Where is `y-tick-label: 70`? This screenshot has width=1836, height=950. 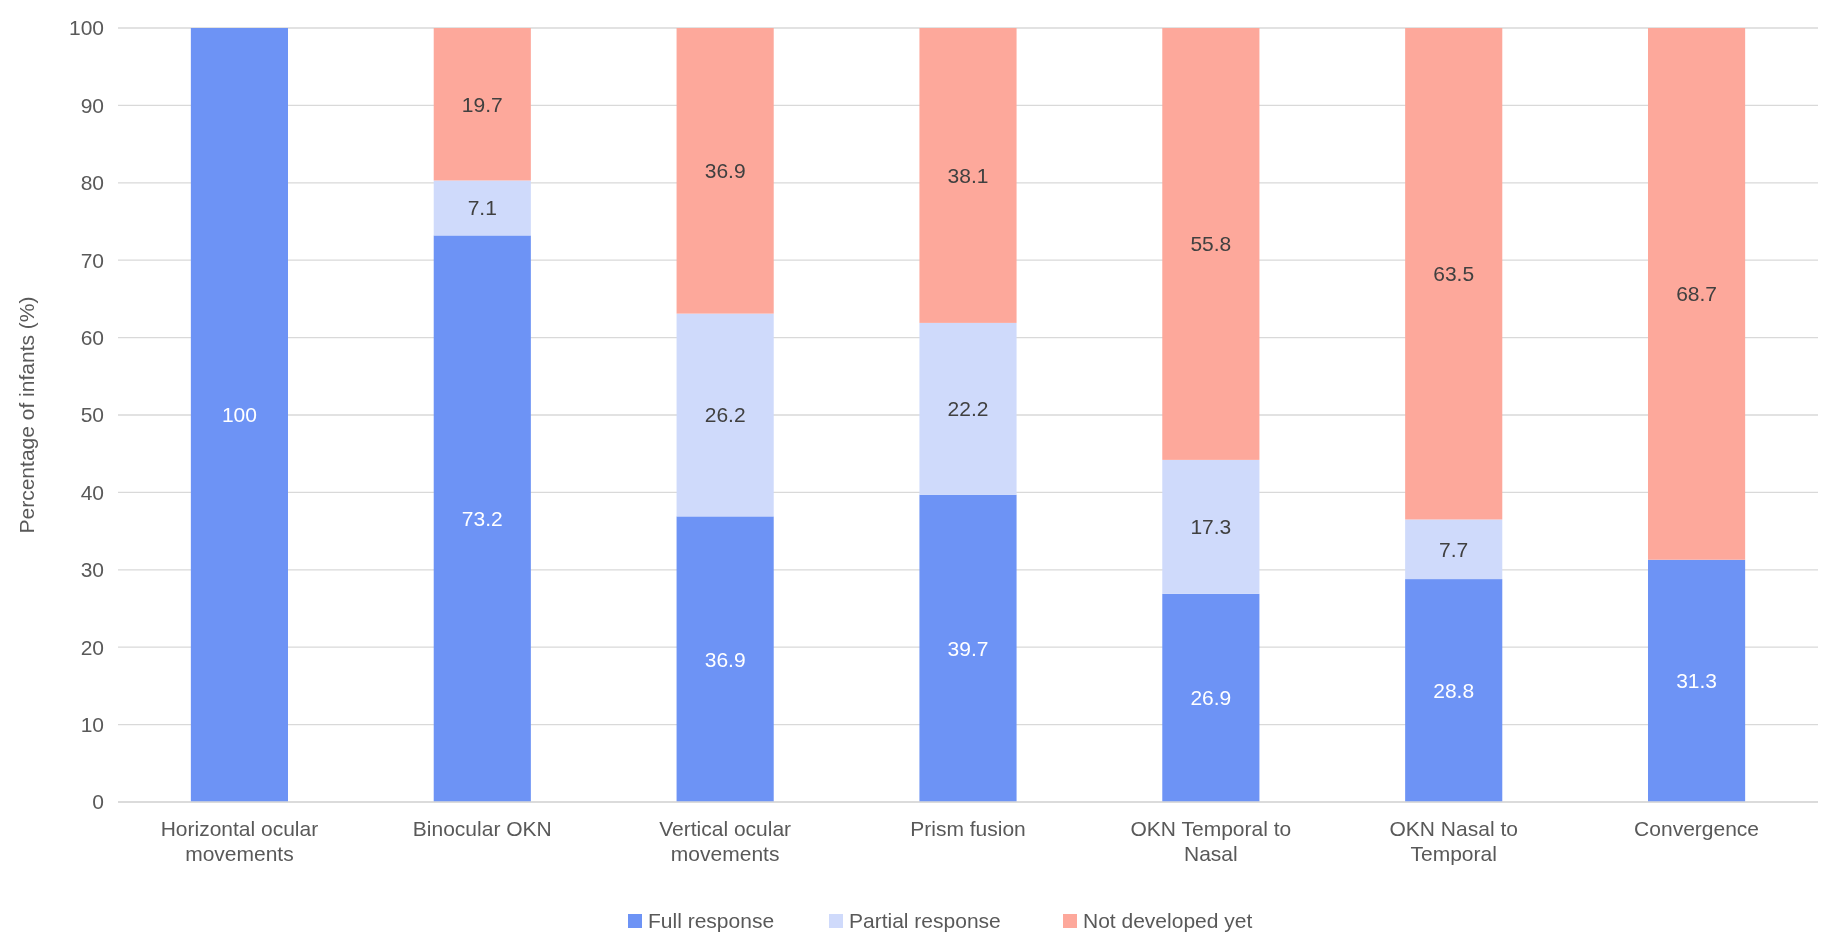 y-tick-label: 70 is located at coordinates (92, 260).